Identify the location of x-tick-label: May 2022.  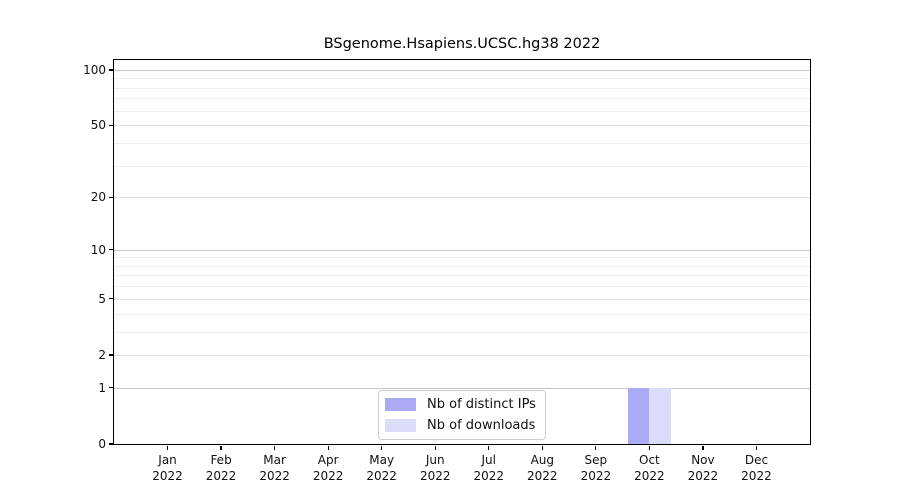
(382, 468).